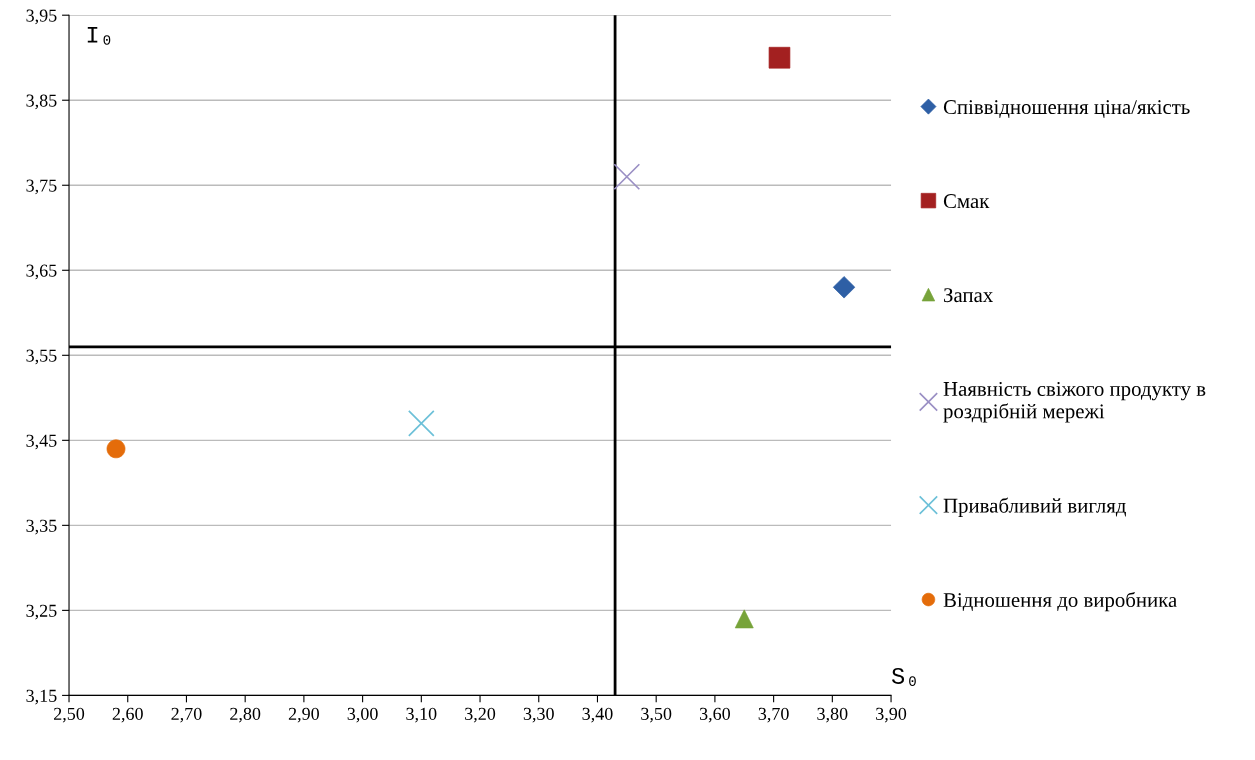  Describe the element at coordinates (99, 35) in the screenshot. I see `y-axis-title: I₀` at that location.